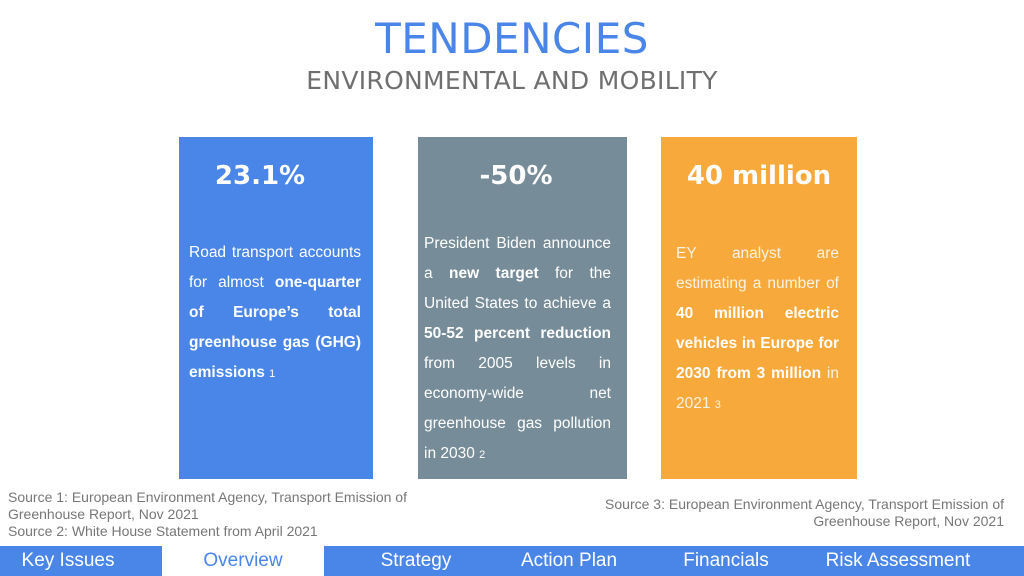 The height and width of the screenshot is (576, 1024). I want to click on description-highlight: new target, so click(494, 273).